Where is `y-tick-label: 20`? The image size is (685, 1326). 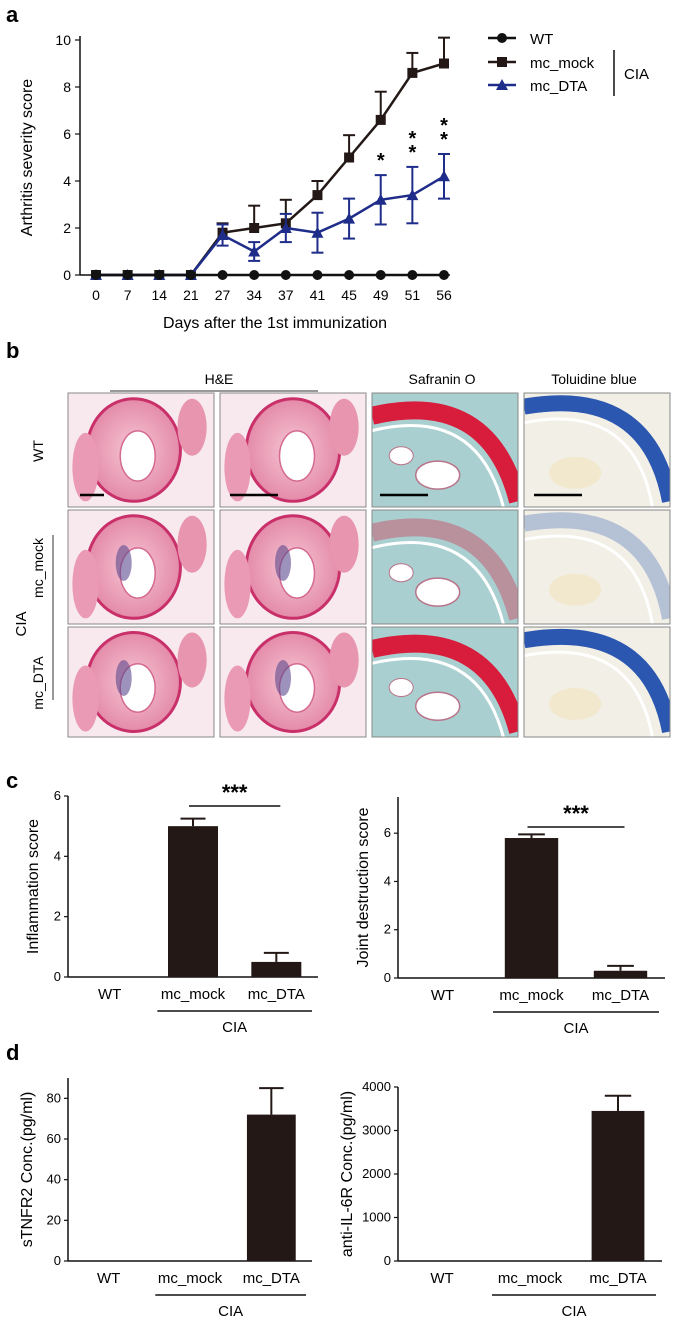 y-tick-label: 20 is located at coordinates (54, 1219).